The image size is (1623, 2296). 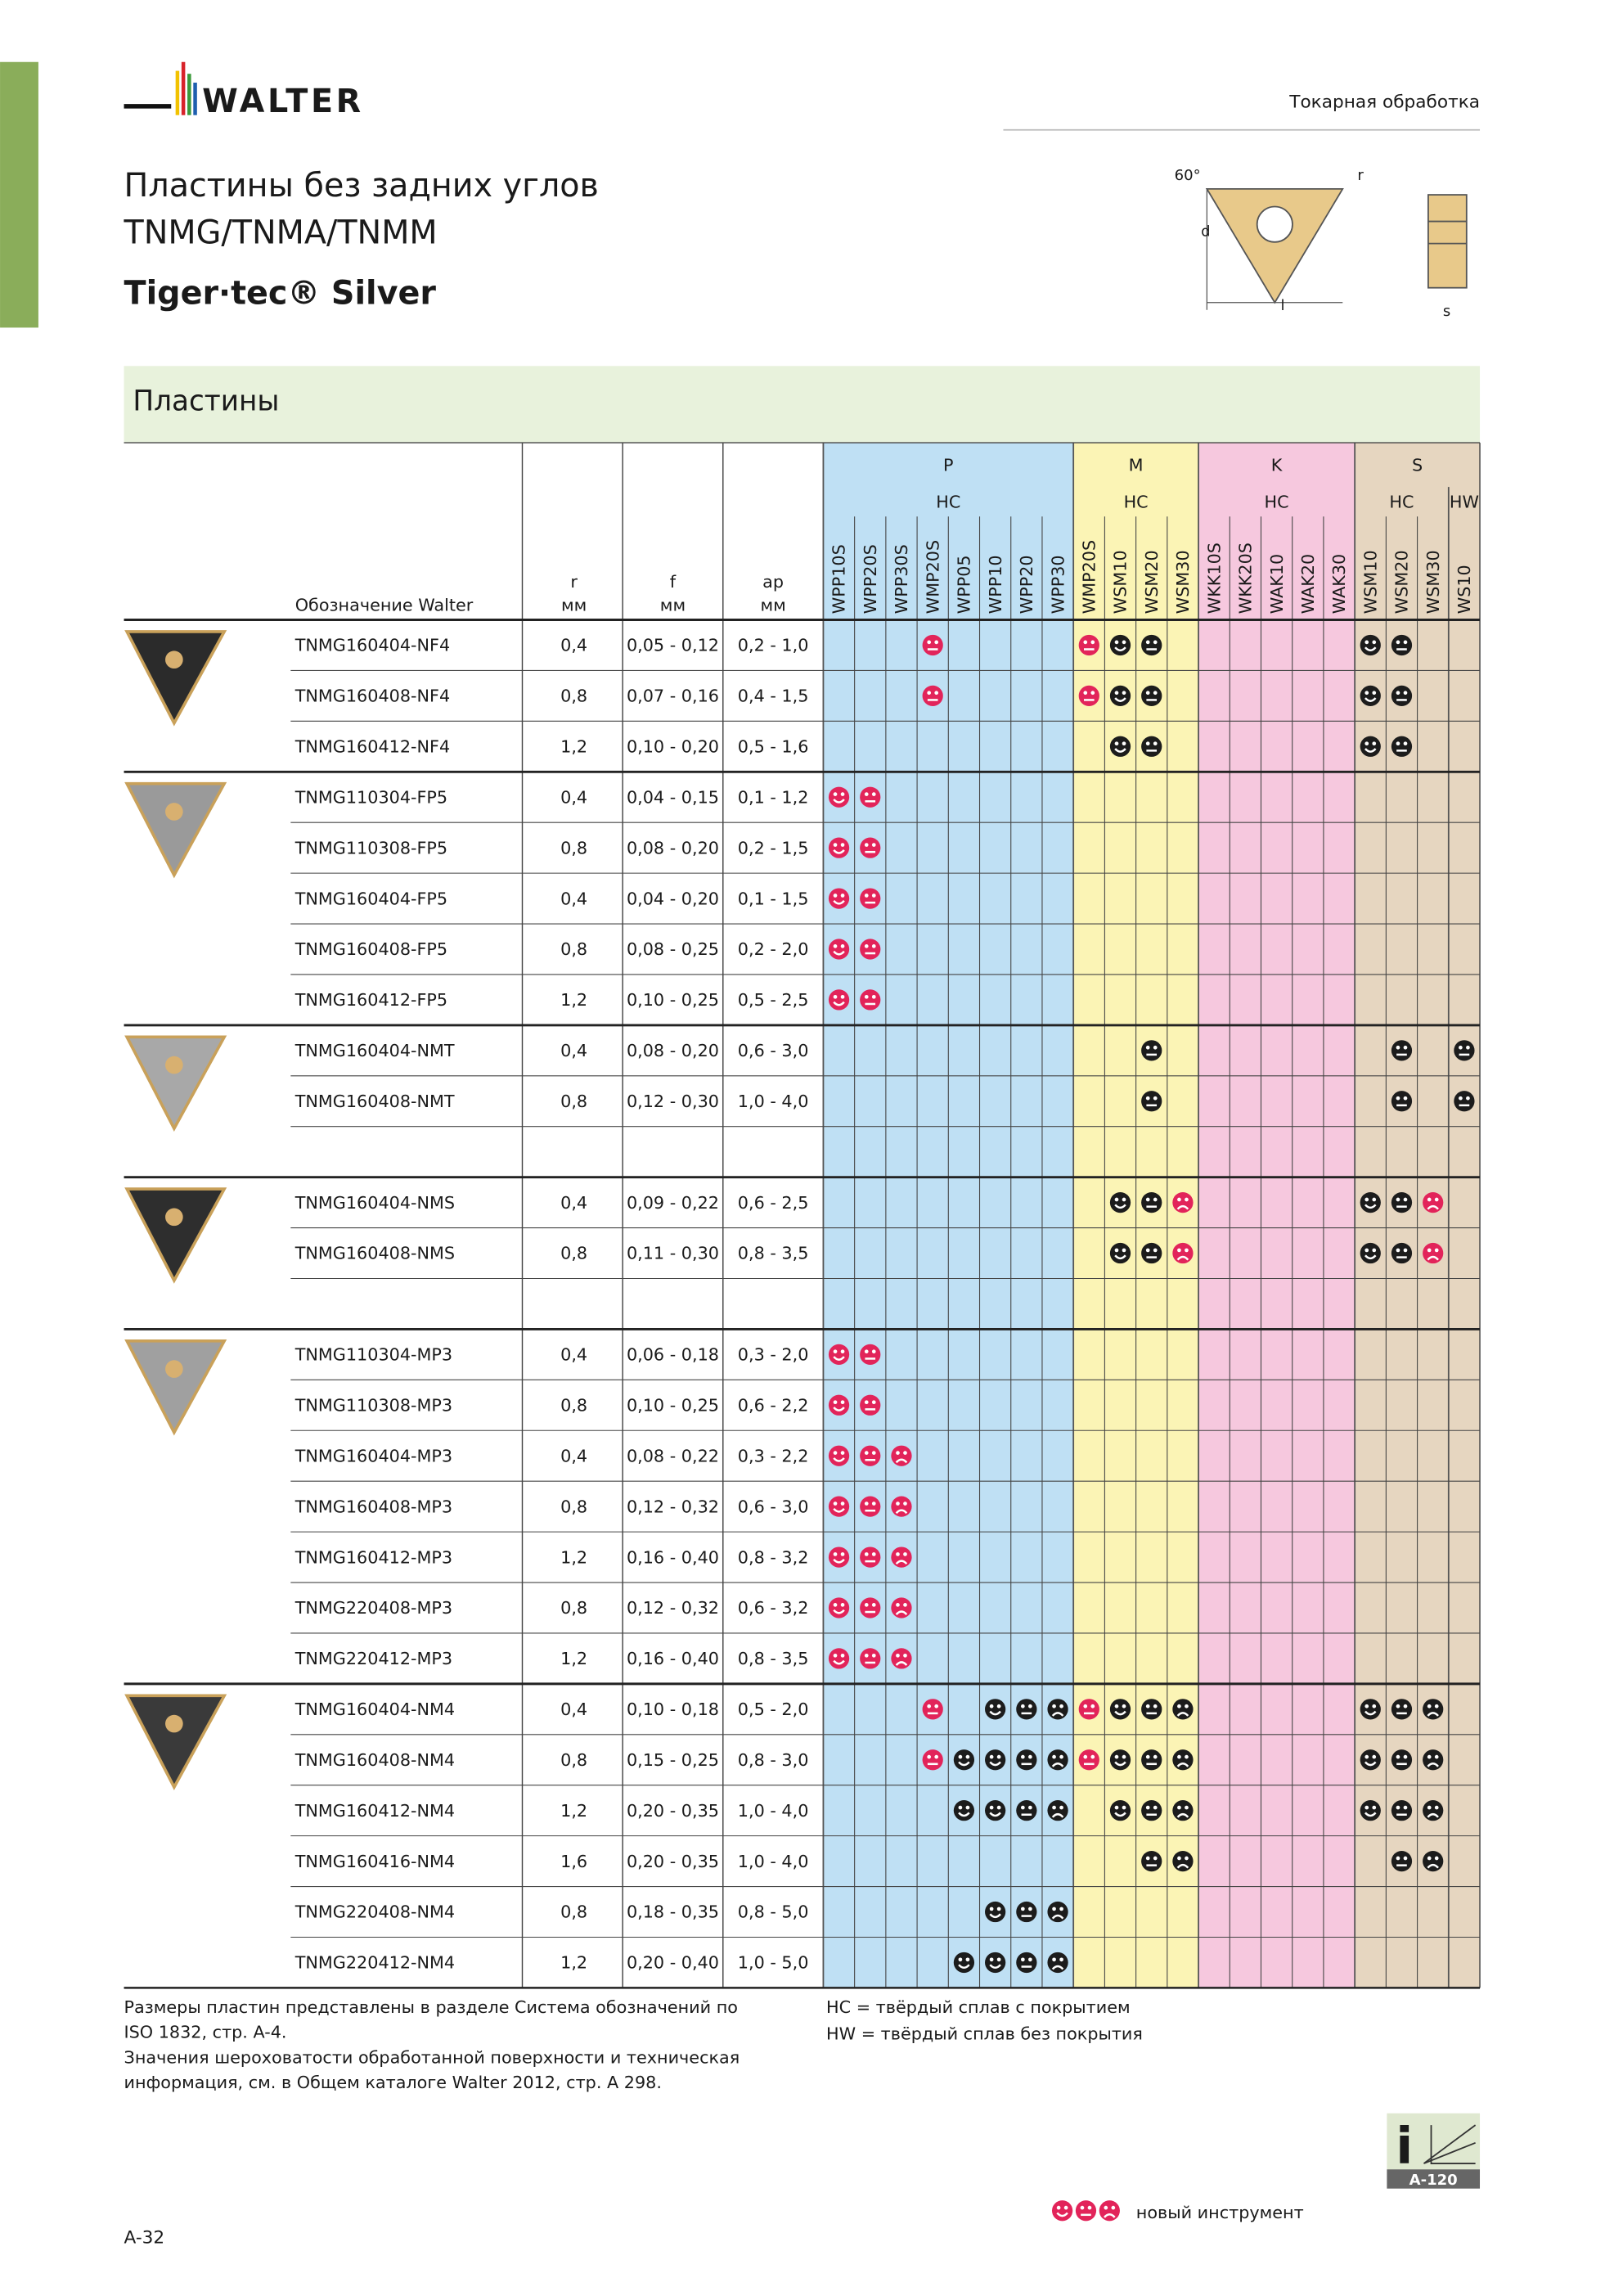 What do you see at coordinates (773, 1406) in the screenshot?
I see `depth: 0,6 - 2,2` at bounding box center [773, 1406].